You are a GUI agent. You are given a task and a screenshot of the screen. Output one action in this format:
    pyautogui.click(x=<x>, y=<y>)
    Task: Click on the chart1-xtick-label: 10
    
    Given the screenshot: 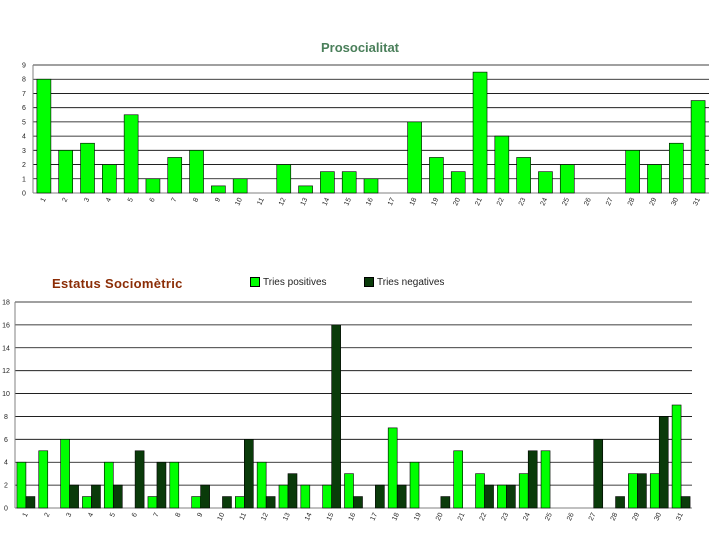 What is the action you would take?
    pyautogui.click(x=239, y=202)
    